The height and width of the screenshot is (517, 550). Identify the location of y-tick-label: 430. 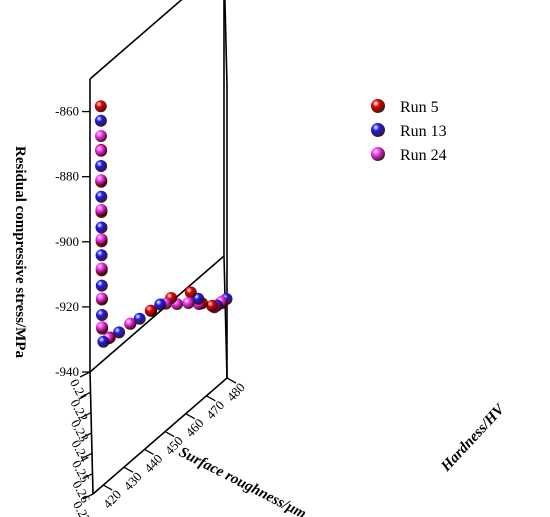
(132, 481).